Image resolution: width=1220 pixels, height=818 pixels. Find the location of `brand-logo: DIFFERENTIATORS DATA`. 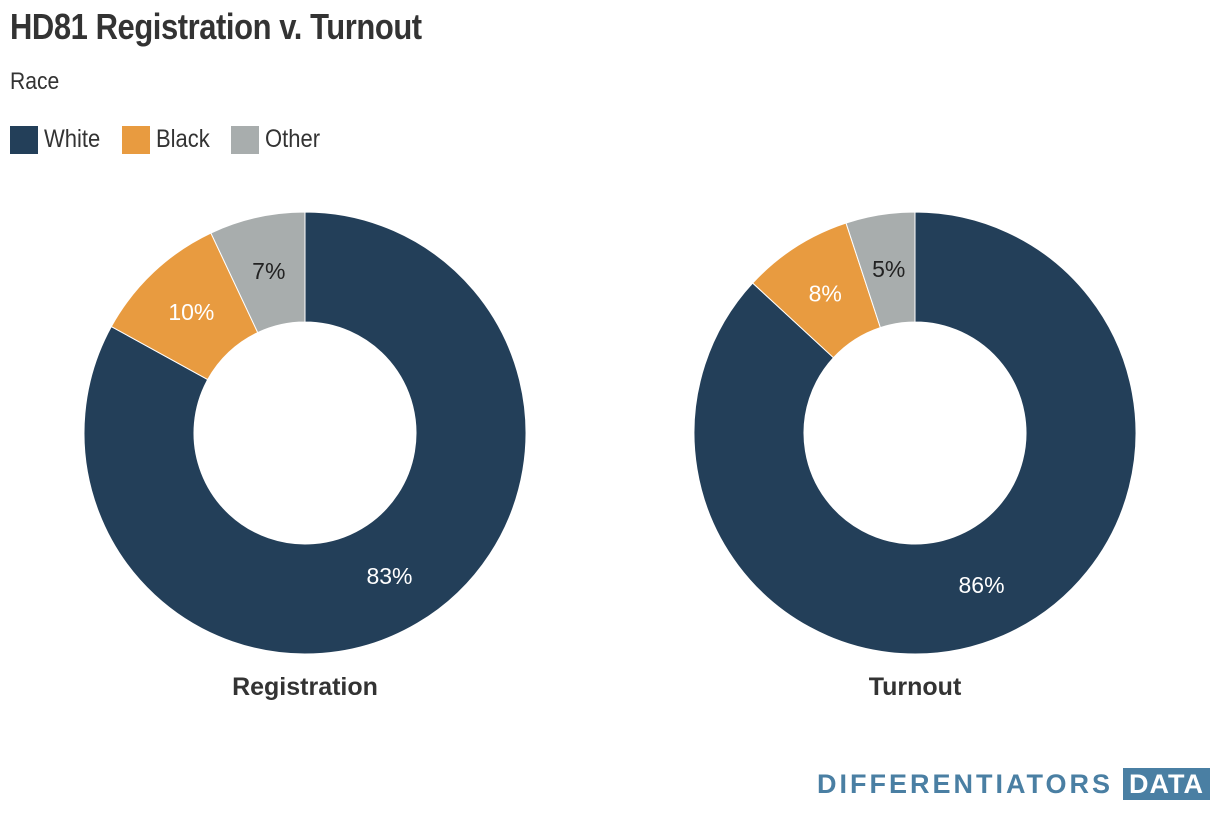

brand-logo: DIFFERENTIATORS DATA is located at coordinates (1013, 784).